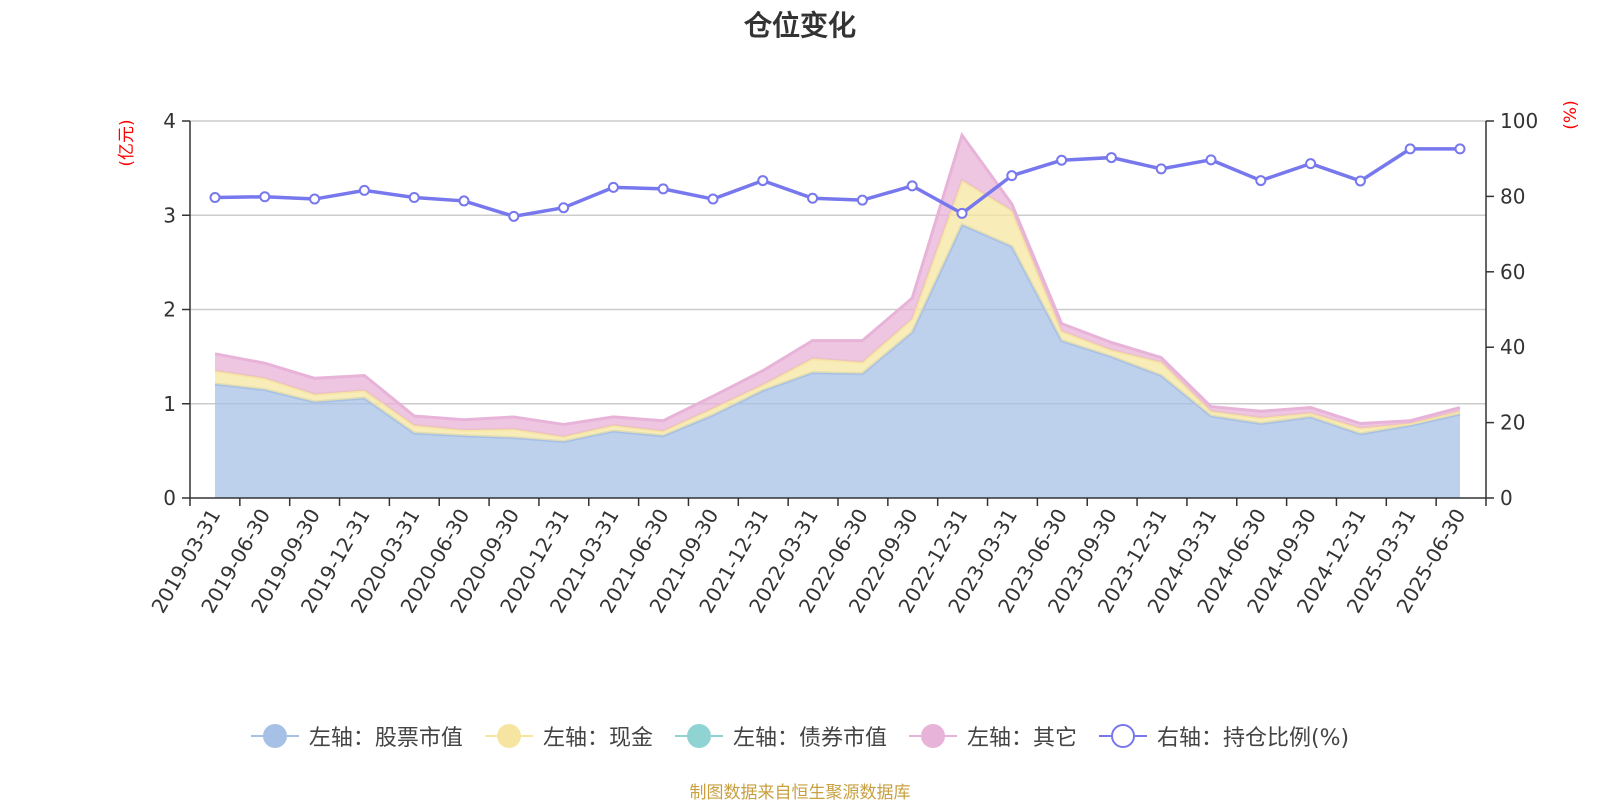  Describe the element at coordinates (800, 793) in the screenshot. I see `data-source-note: 制图数据来自恒生聚源数据库` at that location.